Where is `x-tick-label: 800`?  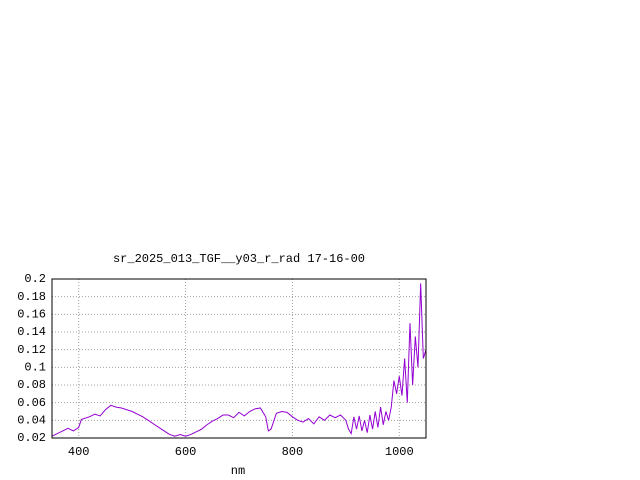 x-tick-label: 800 is located at coordinates (293, 452).